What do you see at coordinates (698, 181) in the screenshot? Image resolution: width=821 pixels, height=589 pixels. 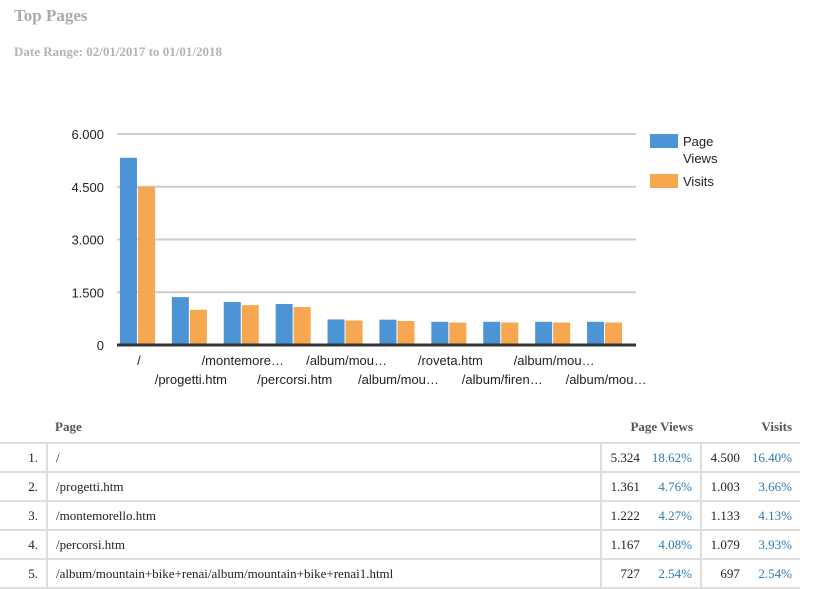 I see `legend-label: Visits` at bounding box center [698, 181].